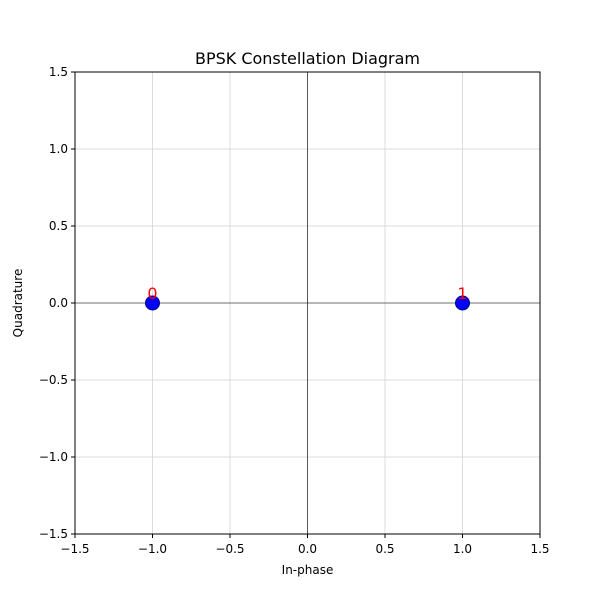  I want to click on x-tick-label: 1.5, so click(539, 549).